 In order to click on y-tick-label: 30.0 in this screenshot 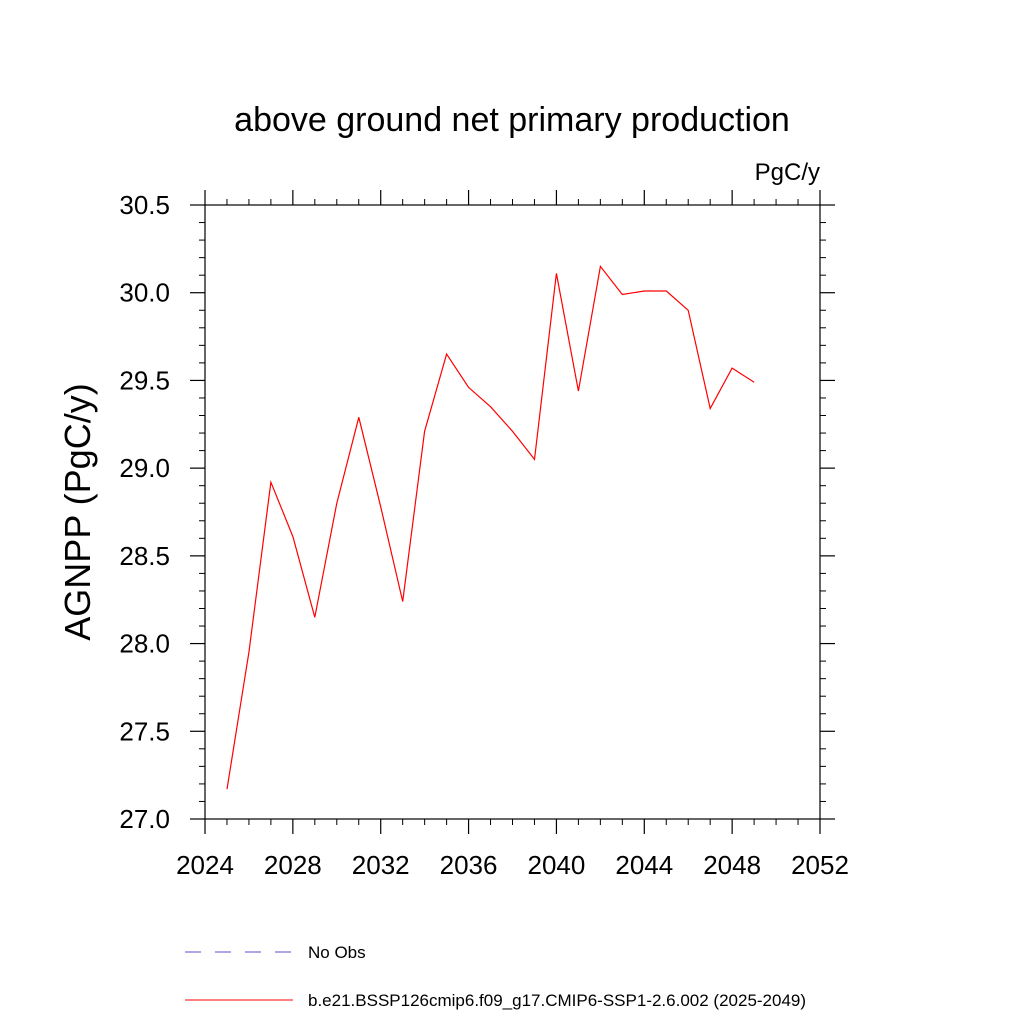, I will do `click(144, 293)`.